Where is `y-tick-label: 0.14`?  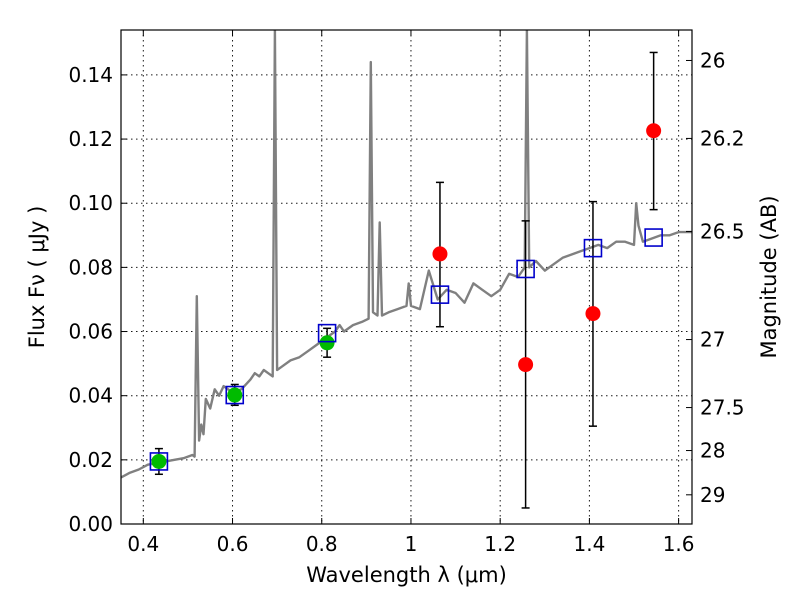 y-tick-label: 0.14 is located at coordinates (90, 75).